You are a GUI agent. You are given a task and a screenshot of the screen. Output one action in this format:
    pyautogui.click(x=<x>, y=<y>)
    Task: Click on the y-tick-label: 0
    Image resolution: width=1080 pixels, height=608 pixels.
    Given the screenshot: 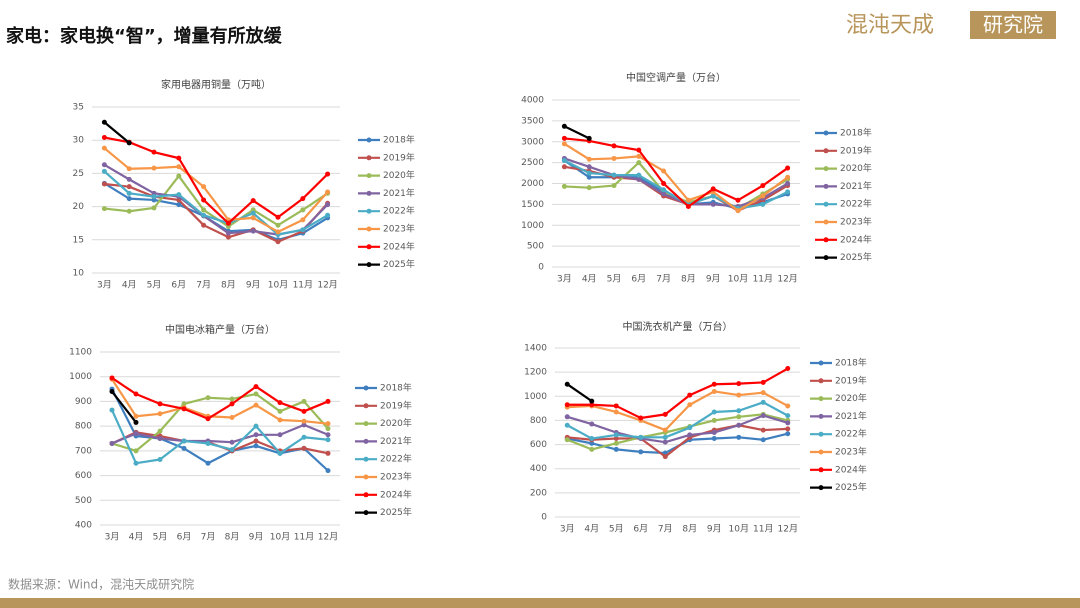 What is the action you would take?
    pyautogui.click(x=541, y=268)
    